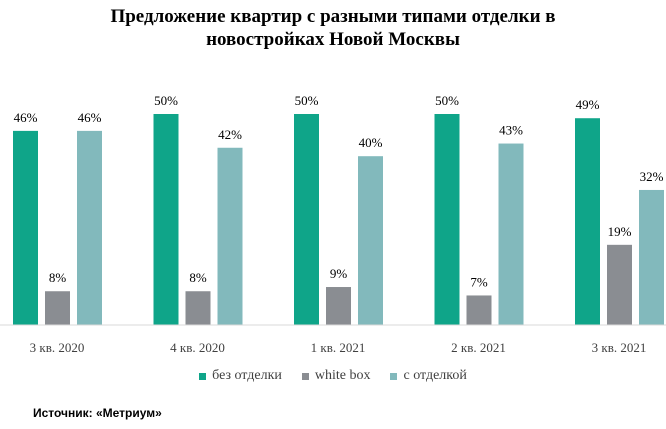 This screenshot has height=429, width=666. What do you see at coordinates (435, 375) in the screenshot?
I see `legend-label-3: с отделкой` at bounding box center [435, 375].